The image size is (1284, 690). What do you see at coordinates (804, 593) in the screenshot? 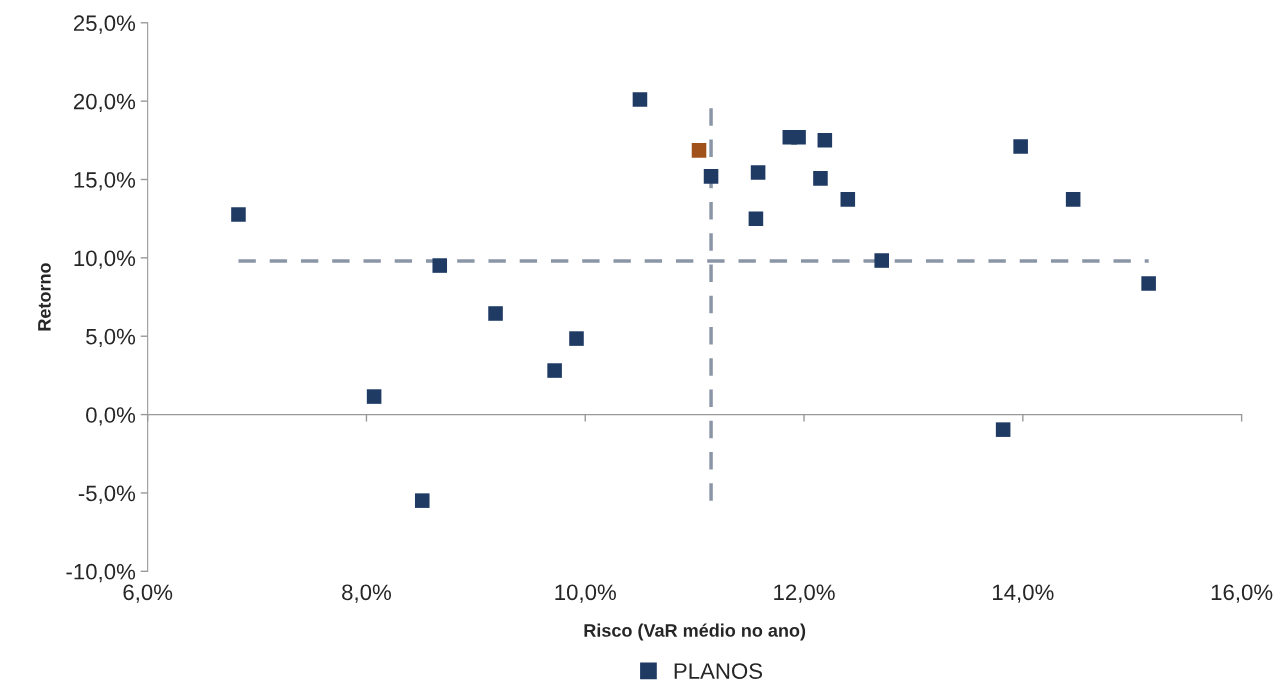
I see `x-tick-label: 12,0%` at bounding box center [804, 593].